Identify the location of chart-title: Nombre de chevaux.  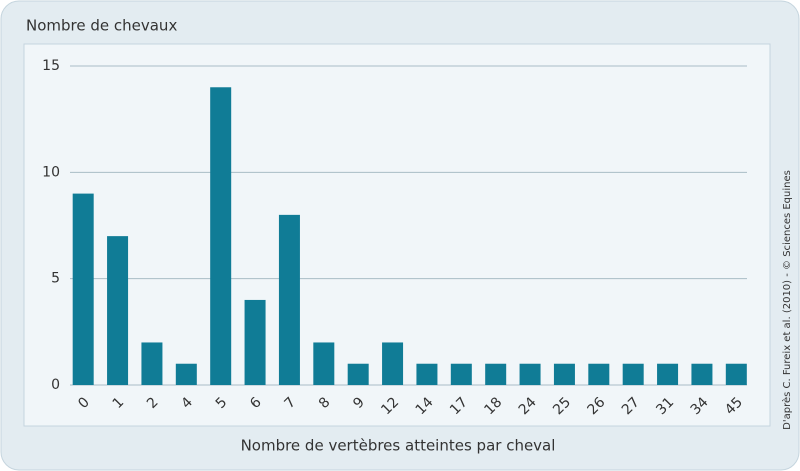
(101, 26).